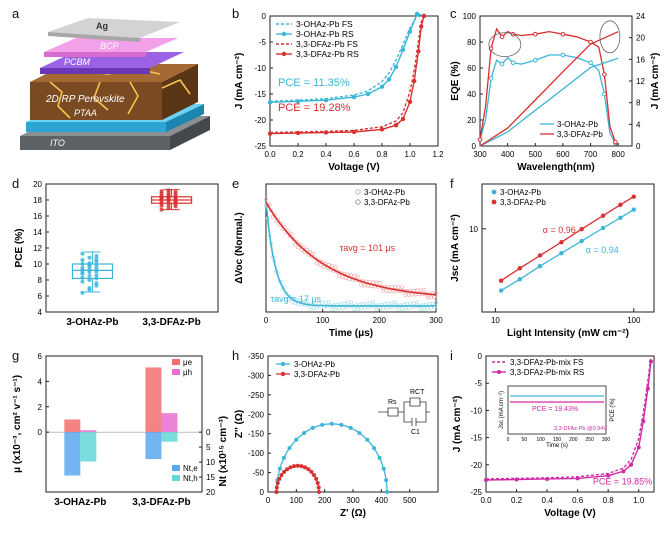  Describe the element at coordinates (256, 356) in the screenshot. I see `y-tick-label: -350` at that location.